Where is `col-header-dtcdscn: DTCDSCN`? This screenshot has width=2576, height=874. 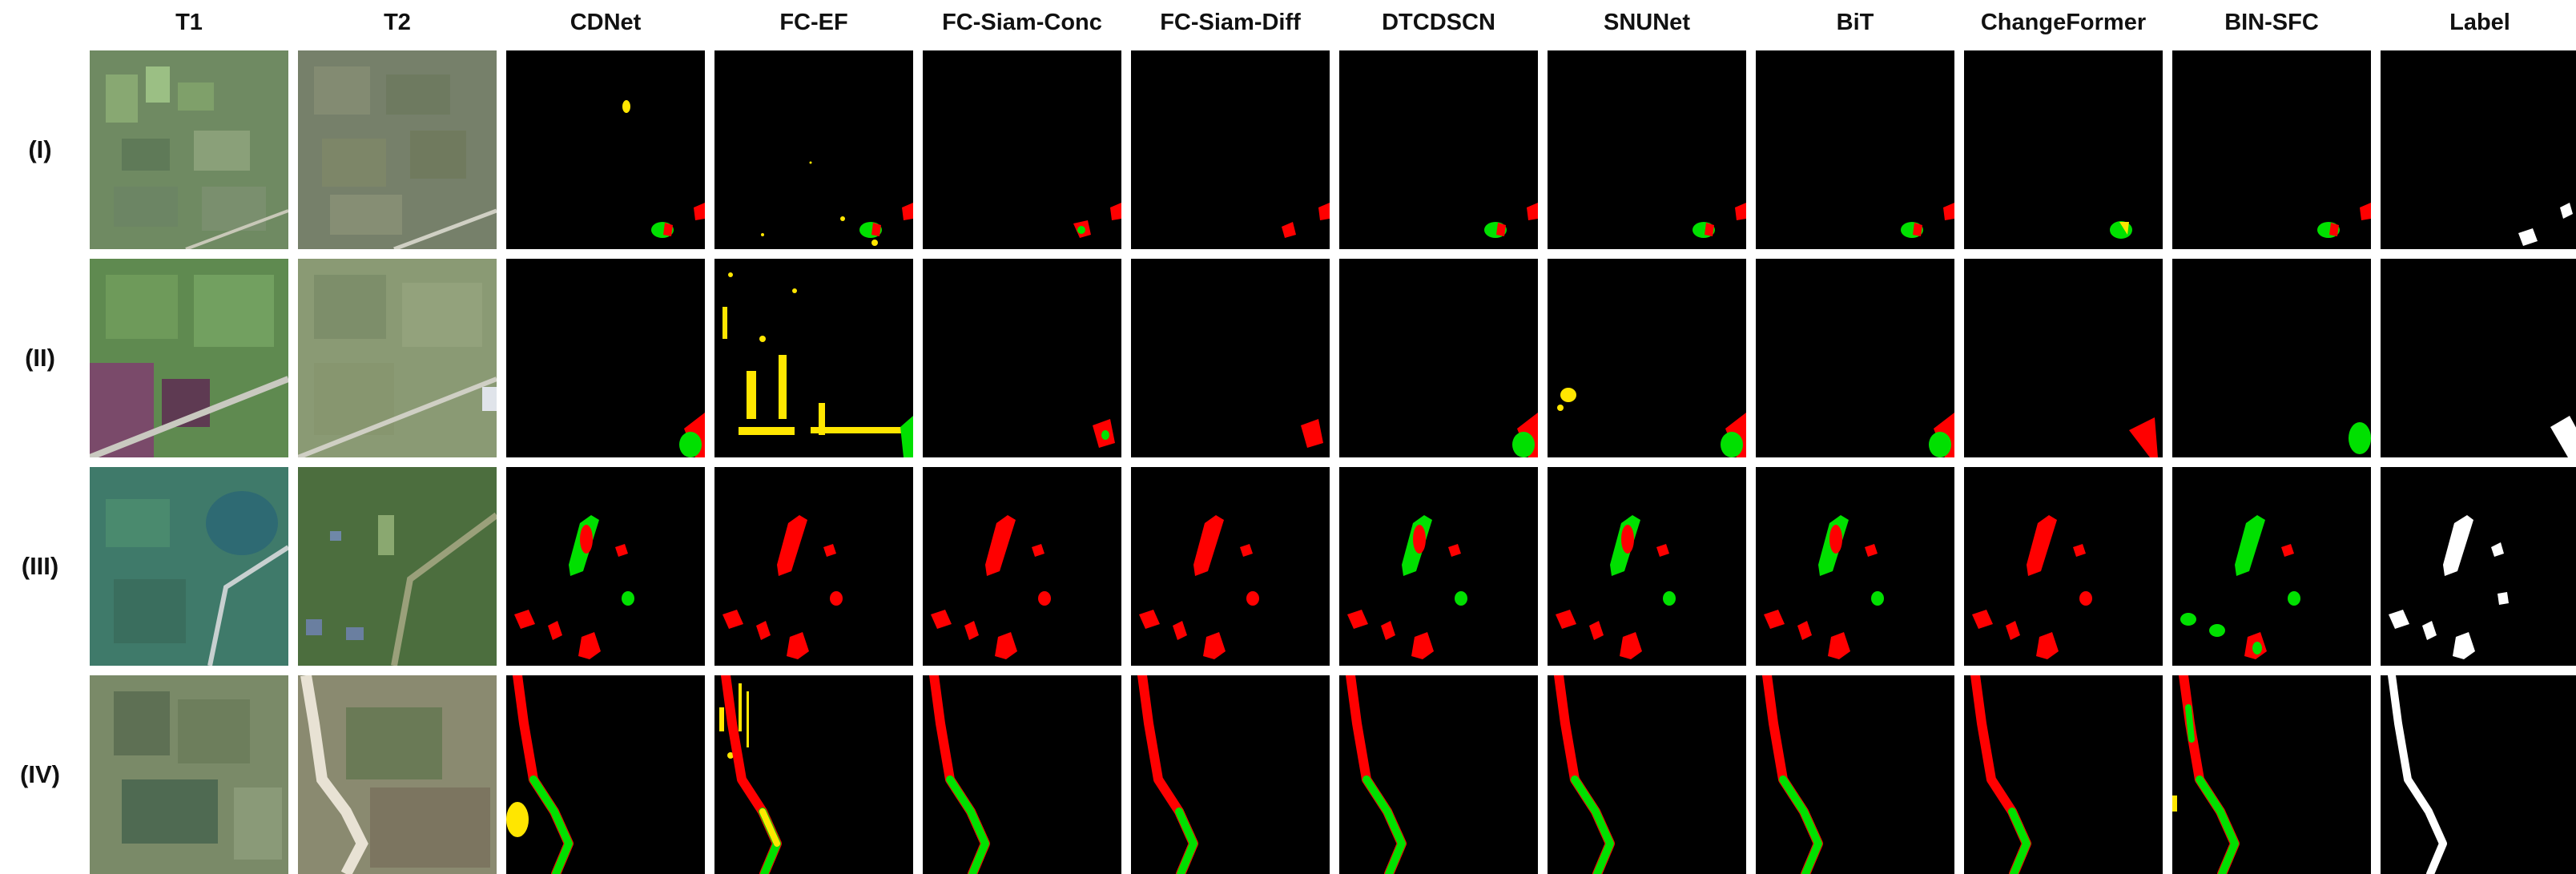 col-header-dtcdscn: DTCDSCN is located at coordinates (1439, 22).